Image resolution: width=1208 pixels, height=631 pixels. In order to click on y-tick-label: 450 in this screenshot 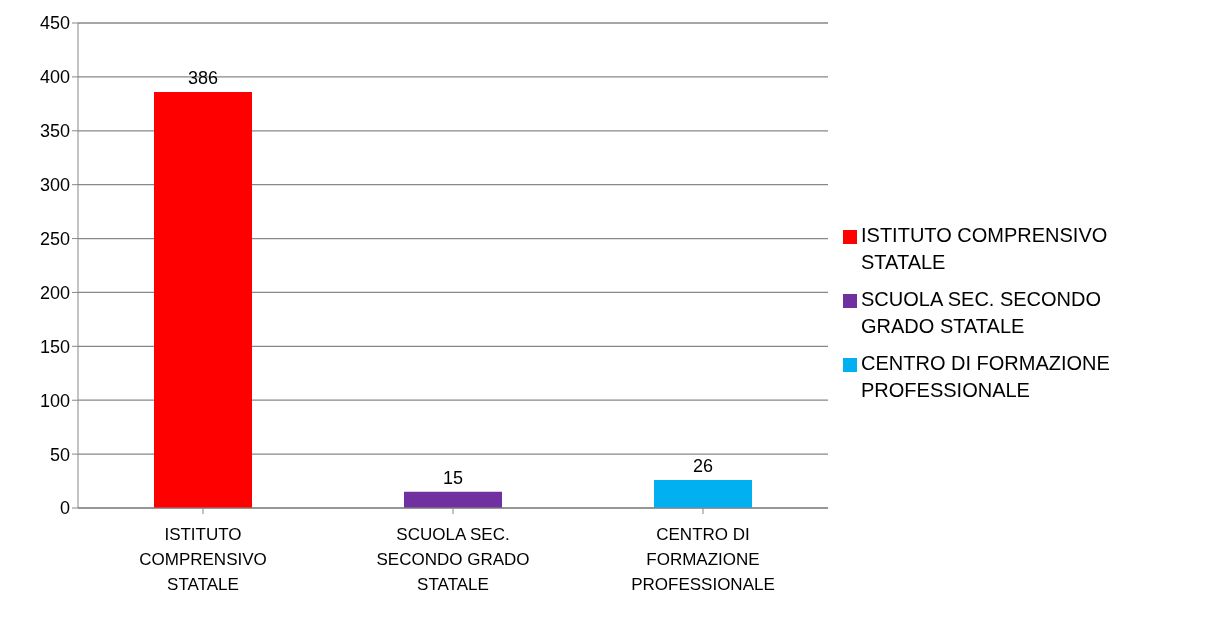, I will do `click(54, 23)`.